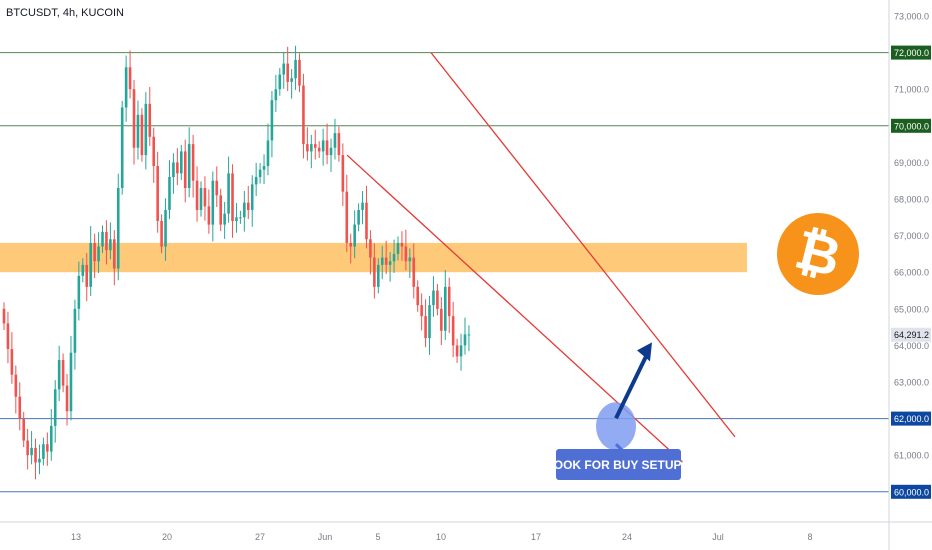 The height and width of the screenshot is (550, 932). I want to click on x-tick-label: 13, so click(76, 537).